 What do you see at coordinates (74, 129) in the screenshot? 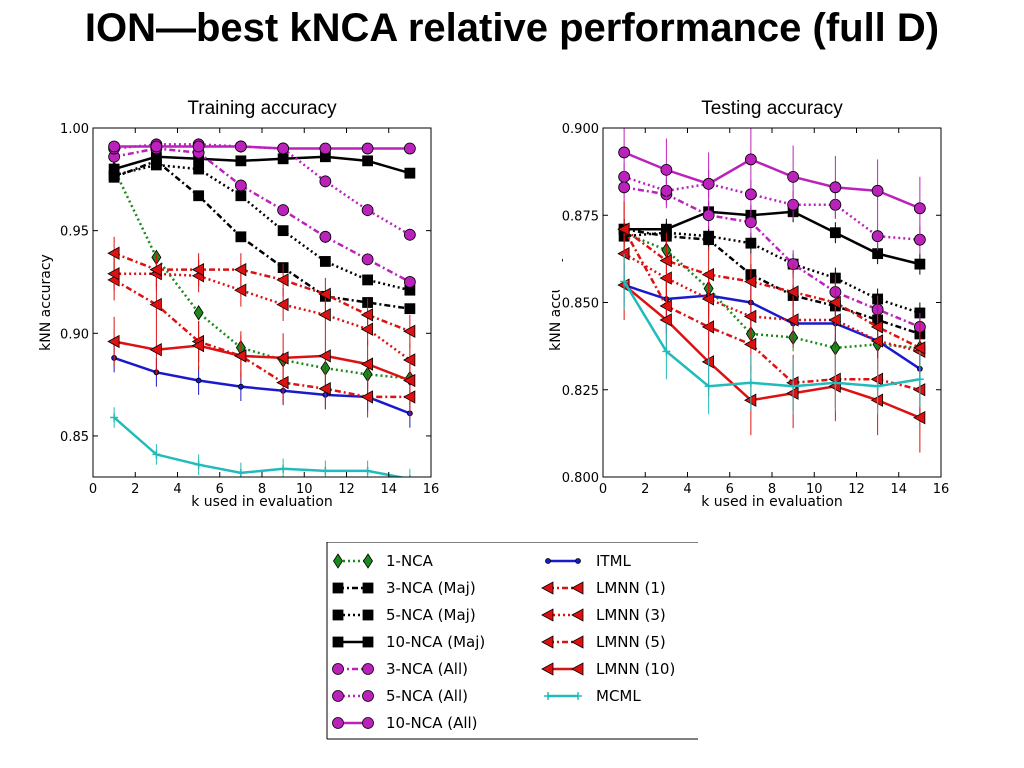
I see `y-tick-label: 1.00` at bounding box center [74, 129].